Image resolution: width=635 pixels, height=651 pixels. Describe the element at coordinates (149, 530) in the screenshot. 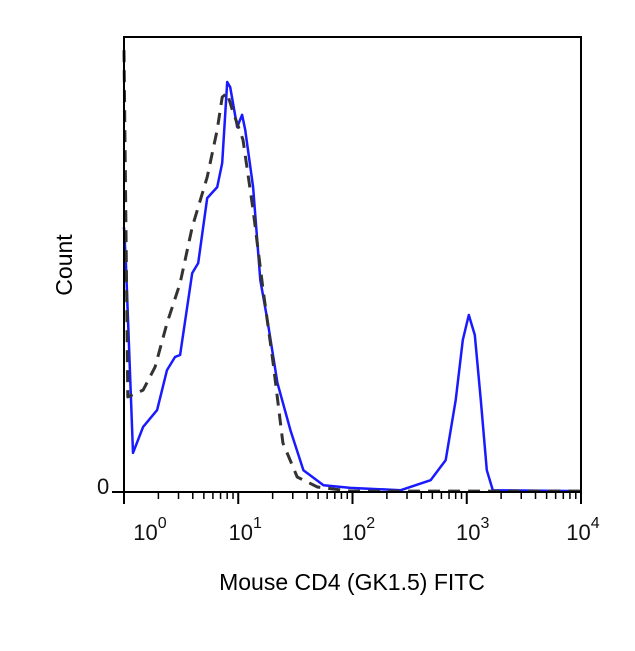

I see `x-tick-label: 10⁰` at that location.